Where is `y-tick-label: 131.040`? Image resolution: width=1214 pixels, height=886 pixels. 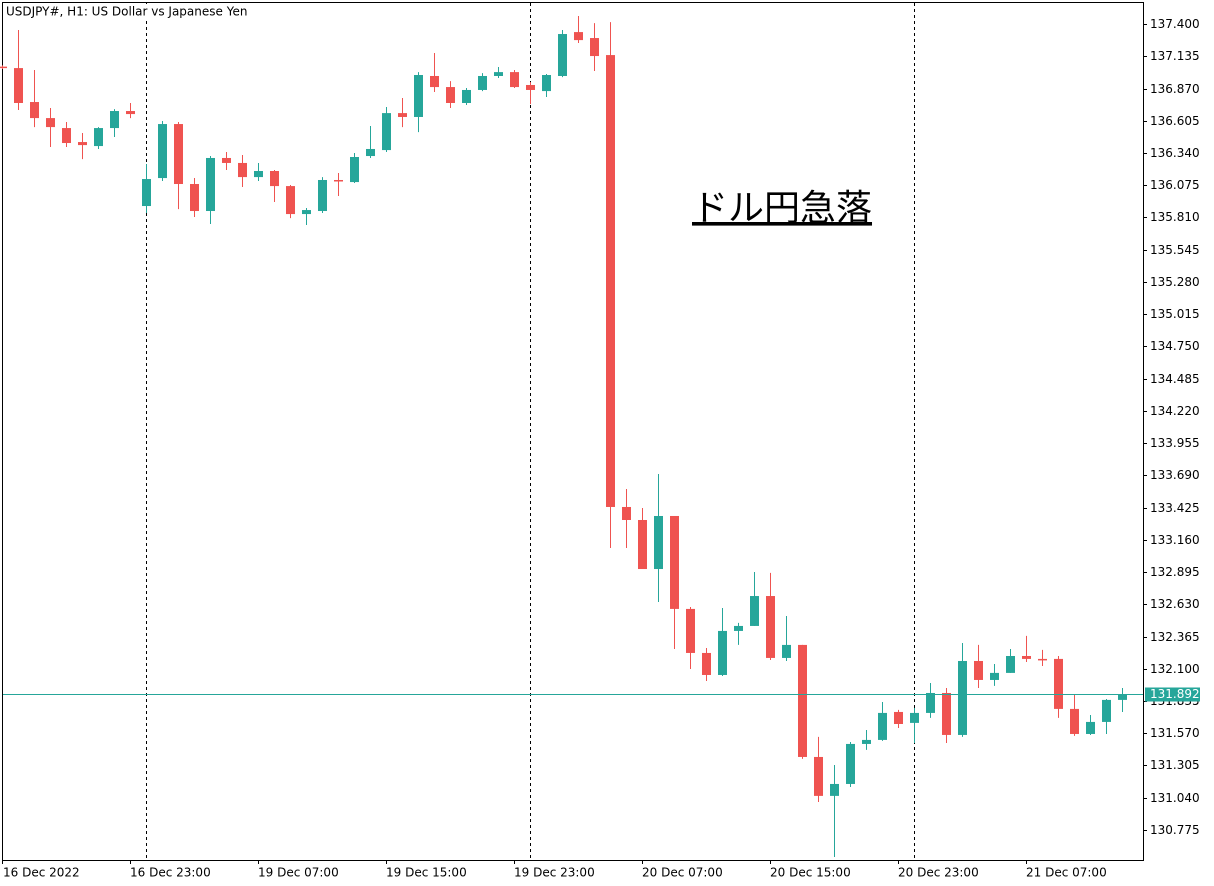
y-tick-label: 131.040 is located at coordinates (1175, 798).